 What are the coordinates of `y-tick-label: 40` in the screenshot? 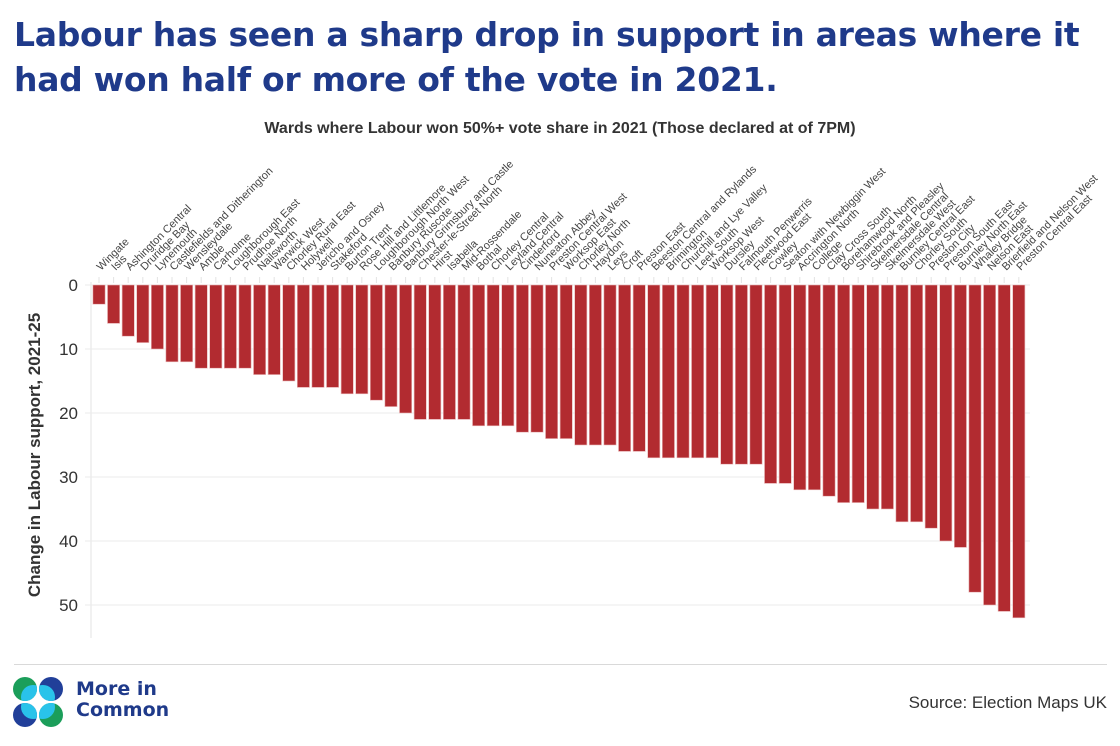 It's located at (68, 541).